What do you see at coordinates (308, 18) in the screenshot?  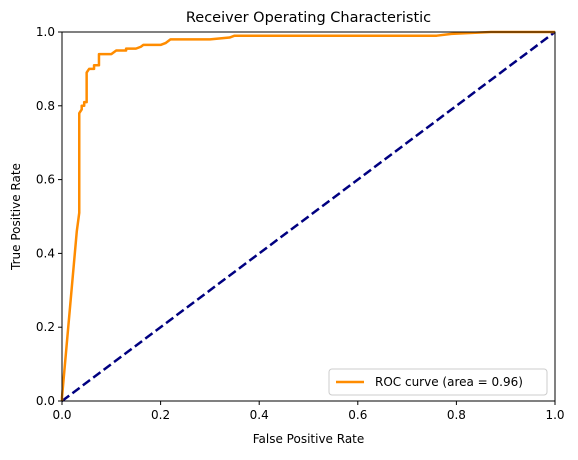 I see `chart-title: Receiver Operating Characteristic` at bounding box center [308, 18].